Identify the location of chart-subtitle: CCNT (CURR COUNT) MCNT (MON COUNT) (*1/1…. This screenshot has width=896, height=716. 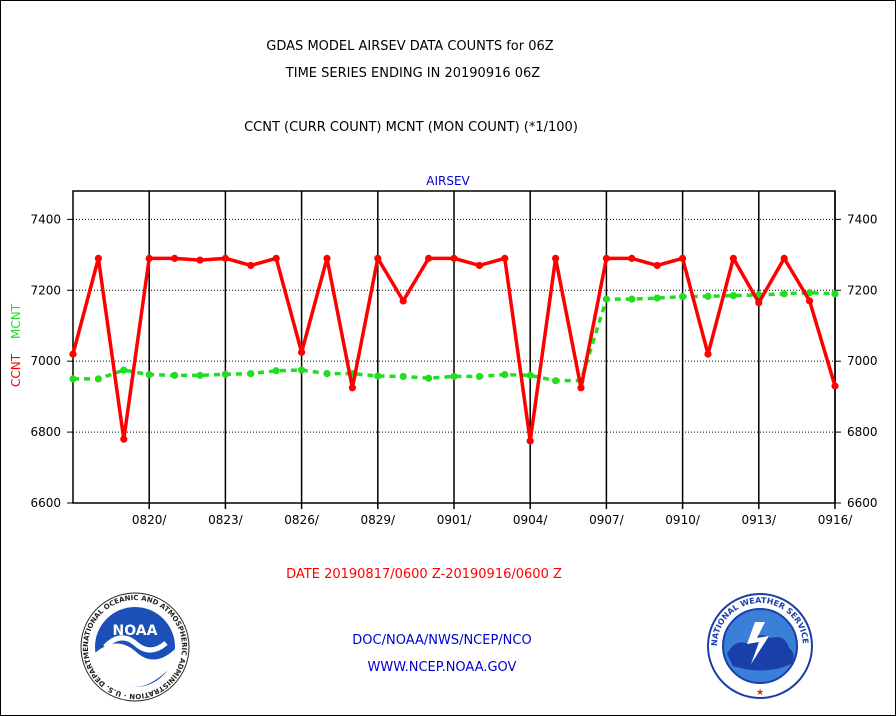
(411, 127).